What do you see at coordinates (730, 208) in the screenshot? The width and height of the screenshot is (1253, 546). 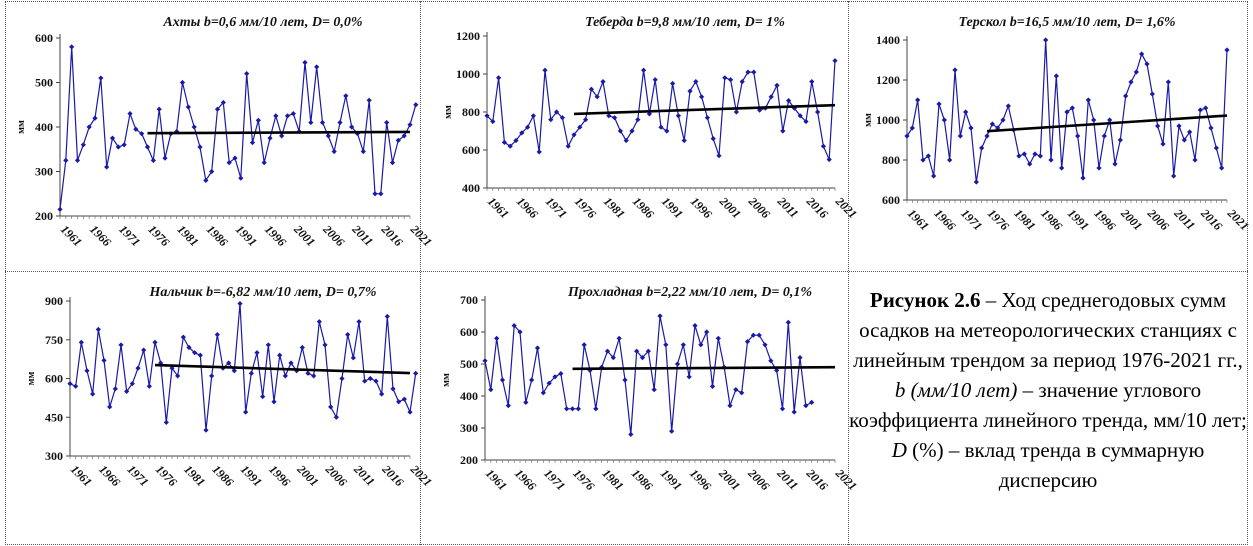 I see `x-tick-label: 2001` at bounding box center [730, 208].